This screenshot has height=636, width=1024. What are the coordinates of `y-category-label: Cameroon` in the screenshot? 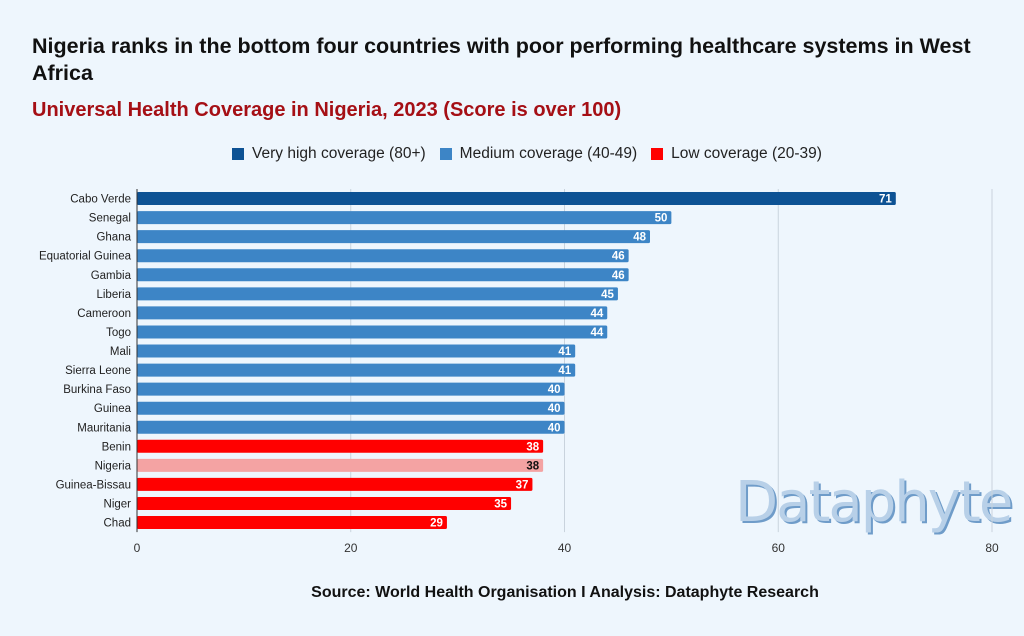 It's located at (104, 314).